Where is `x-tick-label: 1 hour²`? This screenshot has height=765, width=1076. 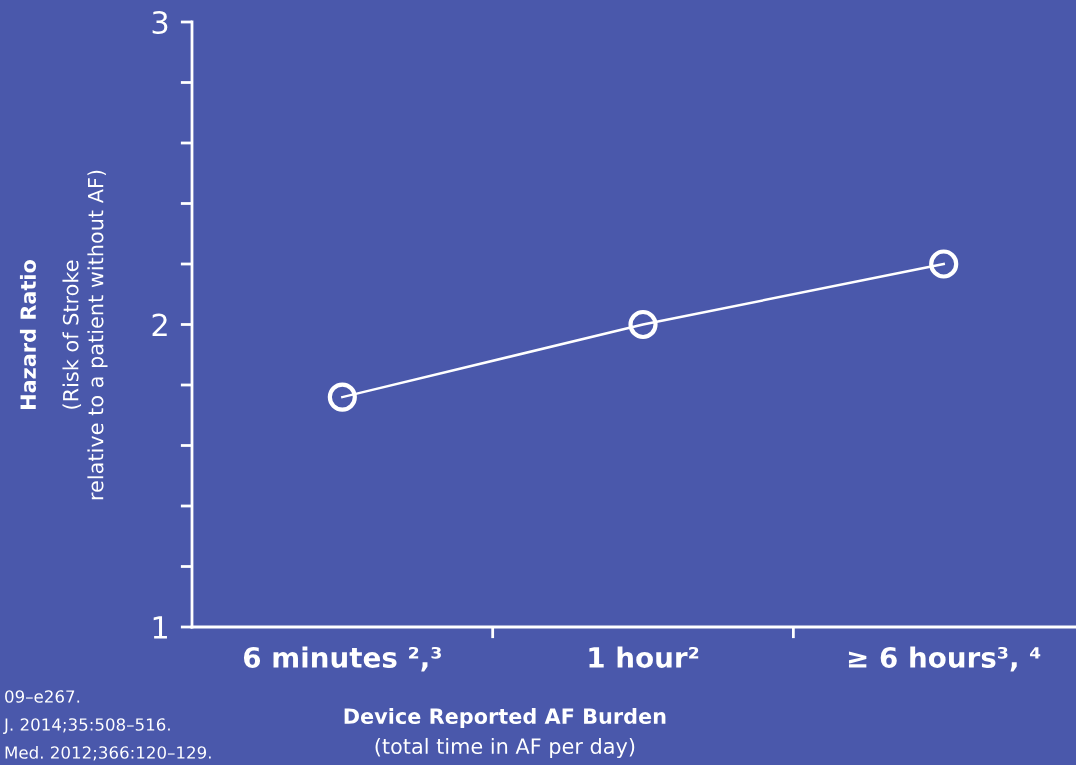 x-tick-label: 1 hour² is located at coordinates (644, 657).